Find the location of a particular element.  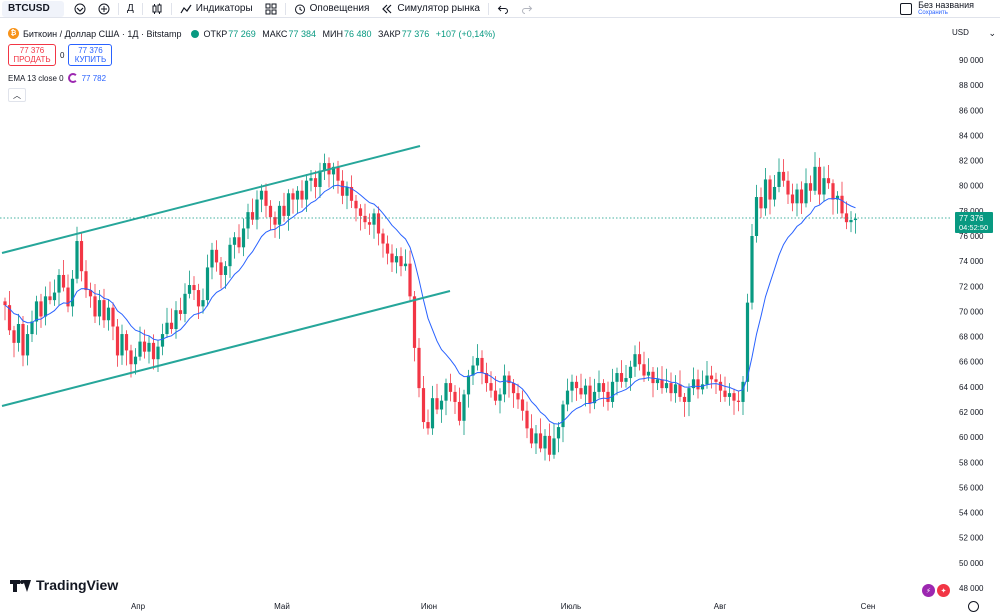

ema-value: 77 782 is located at coordinates (94, 78).